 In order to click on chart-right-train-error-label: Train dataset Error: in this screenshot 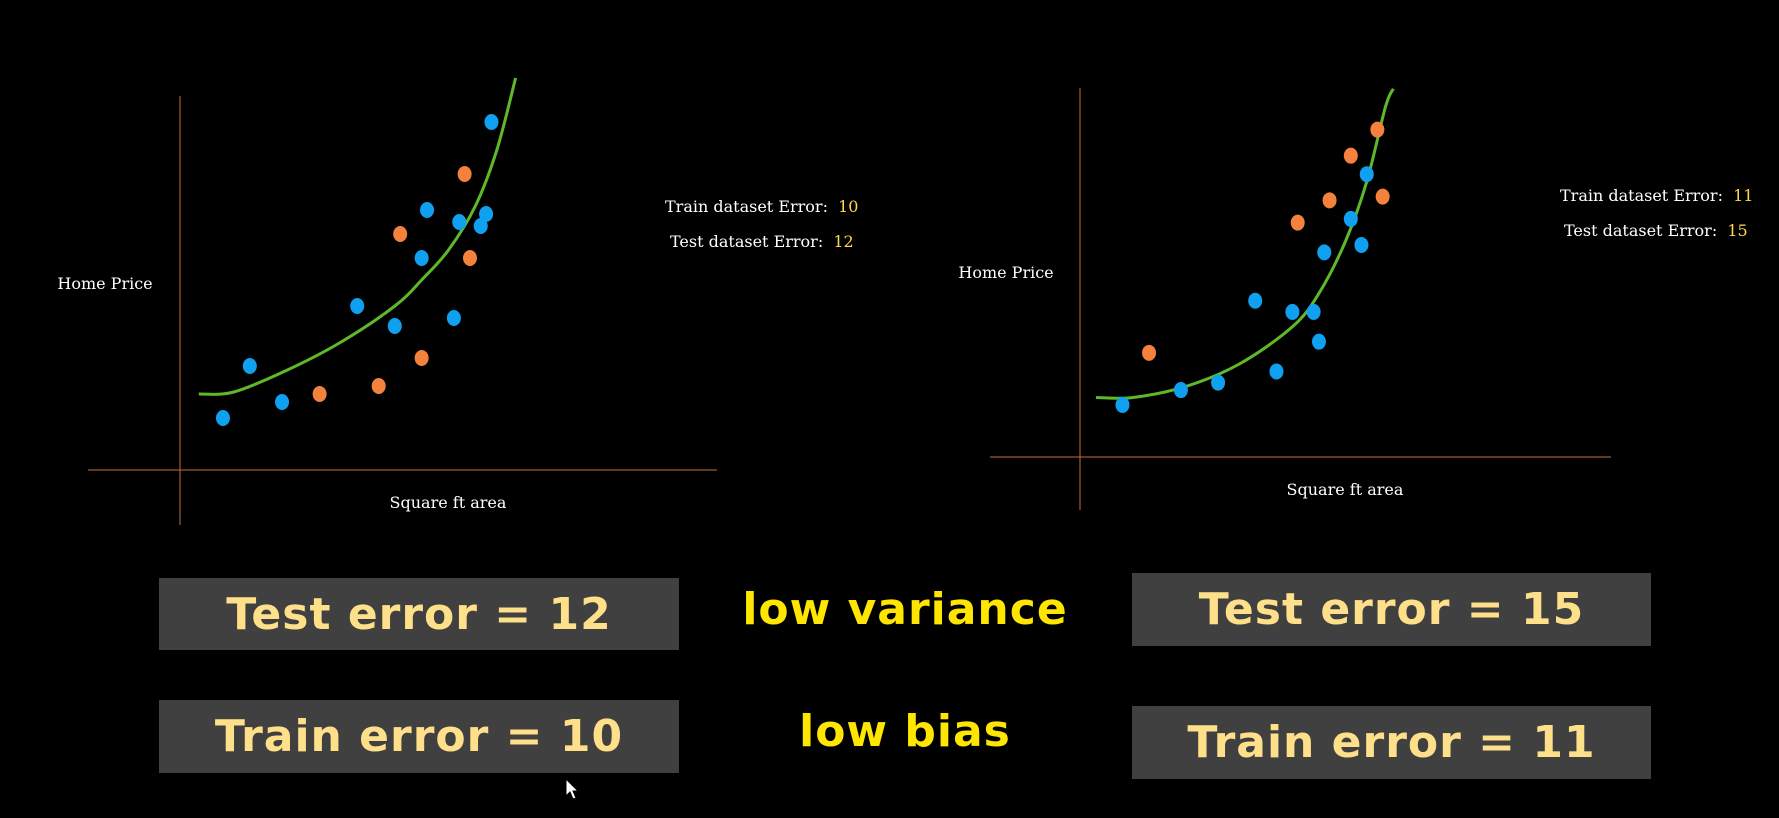, I will do `click(1641, 195)`.